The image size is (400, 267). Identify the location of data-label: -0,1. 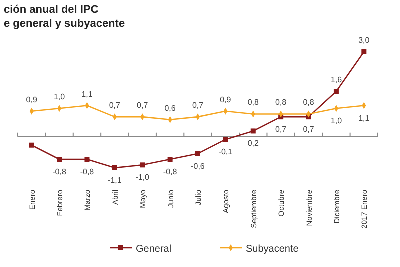
(226, 152).